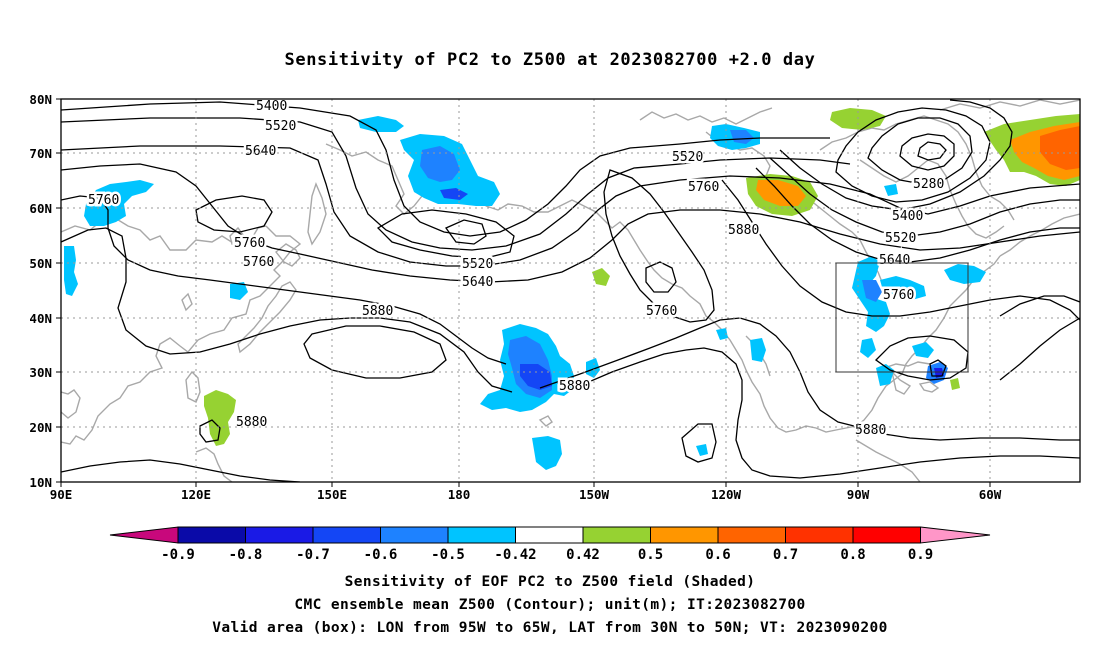 The height and width of the screenshot is (650, 1100). Describe the element at coordinates (332, 494) in the screenshot. I see `lon-label: 150E` at that location.